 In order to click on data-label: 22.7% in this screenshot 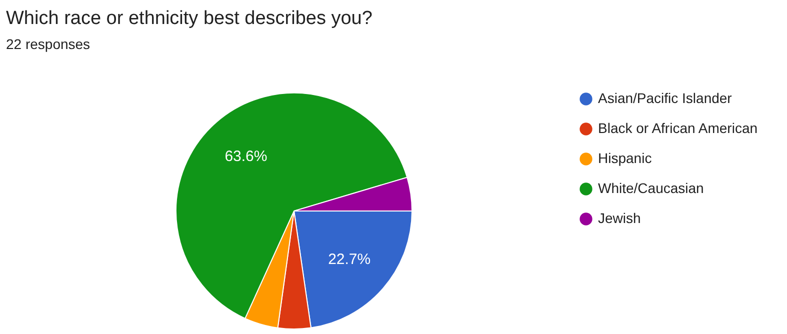, I will do `click(349, 259)`.